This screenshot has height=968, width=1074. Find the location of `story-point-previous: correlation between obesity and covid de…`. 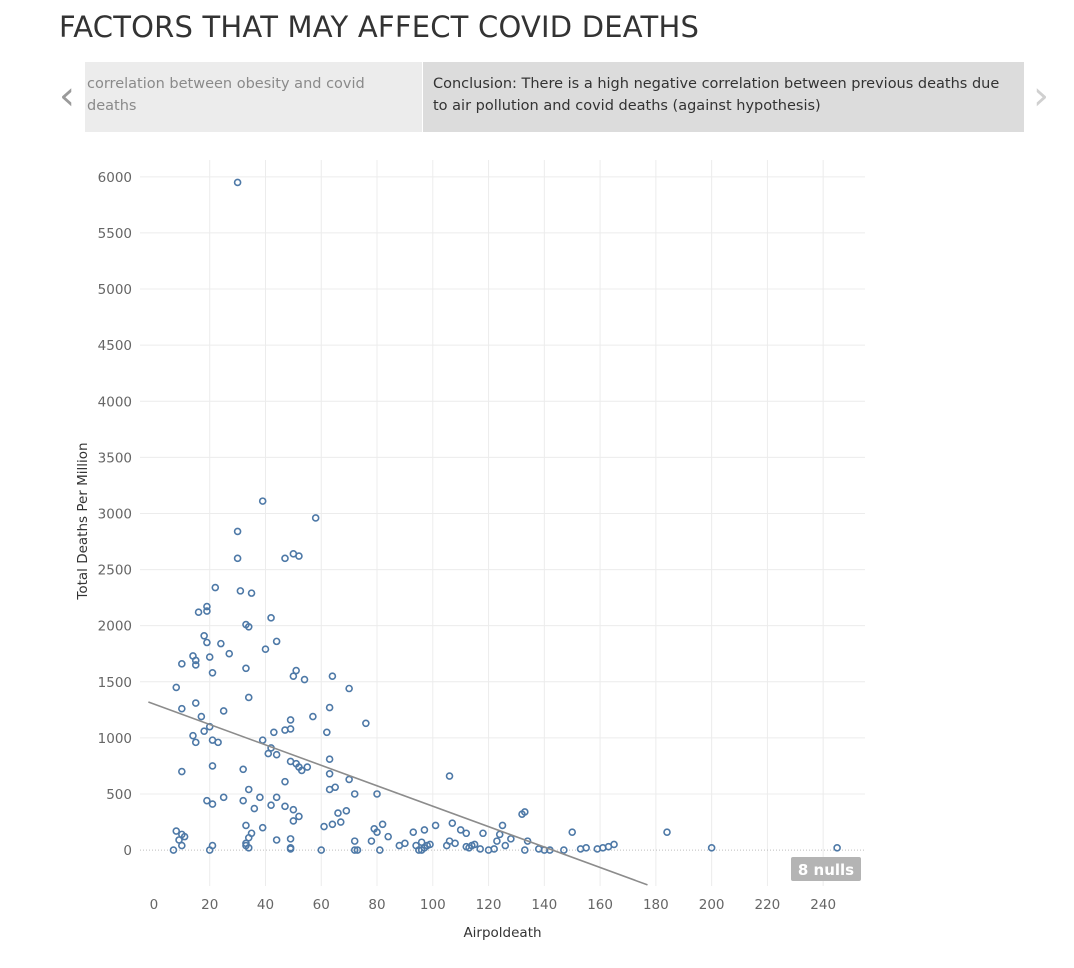

story-point-previous: correlation between obesity and covid de… is located at coordinates (253, 97).